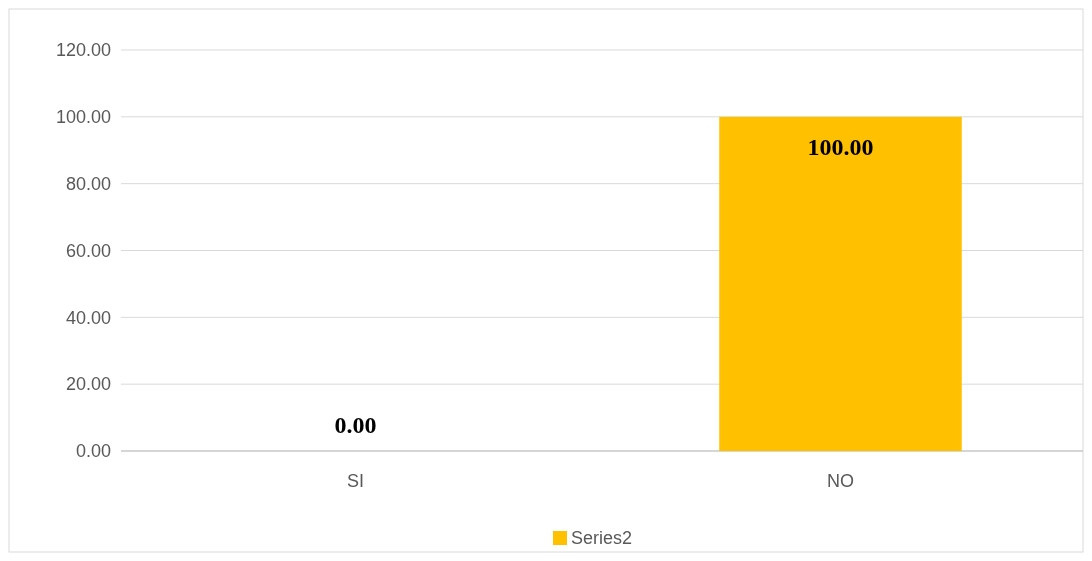 The width and height of the screenshot is (1092, 561). What do you see at coordinates (840, 481) in the screenshot?
I see `x-tick-label: NO` at bounding box center [840, 481].